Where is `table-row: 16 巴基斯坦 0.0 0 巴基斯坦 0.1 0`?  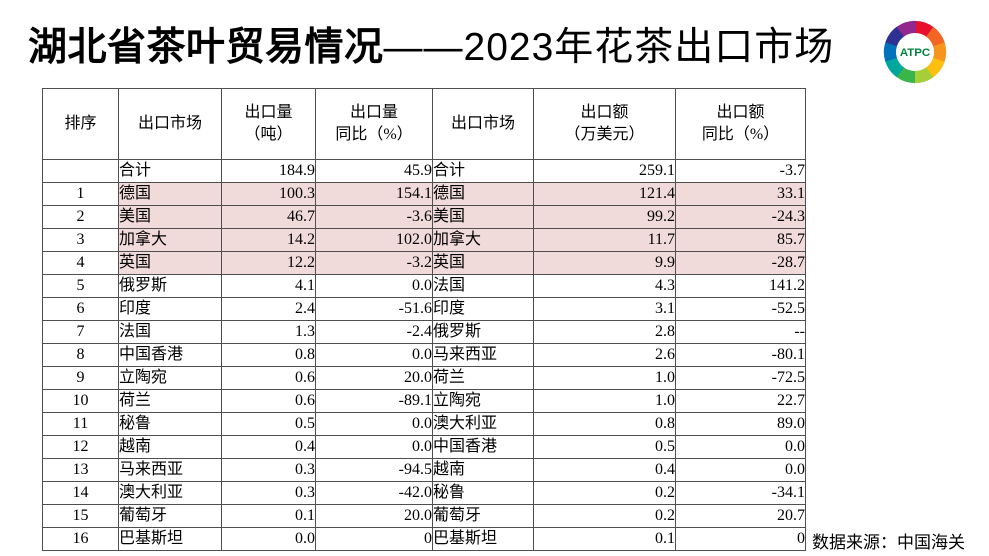
table-row: 16 巴基斯坦 0.0 0 巴基斯坦 0.1 0 is located at coordinates (424, 539).